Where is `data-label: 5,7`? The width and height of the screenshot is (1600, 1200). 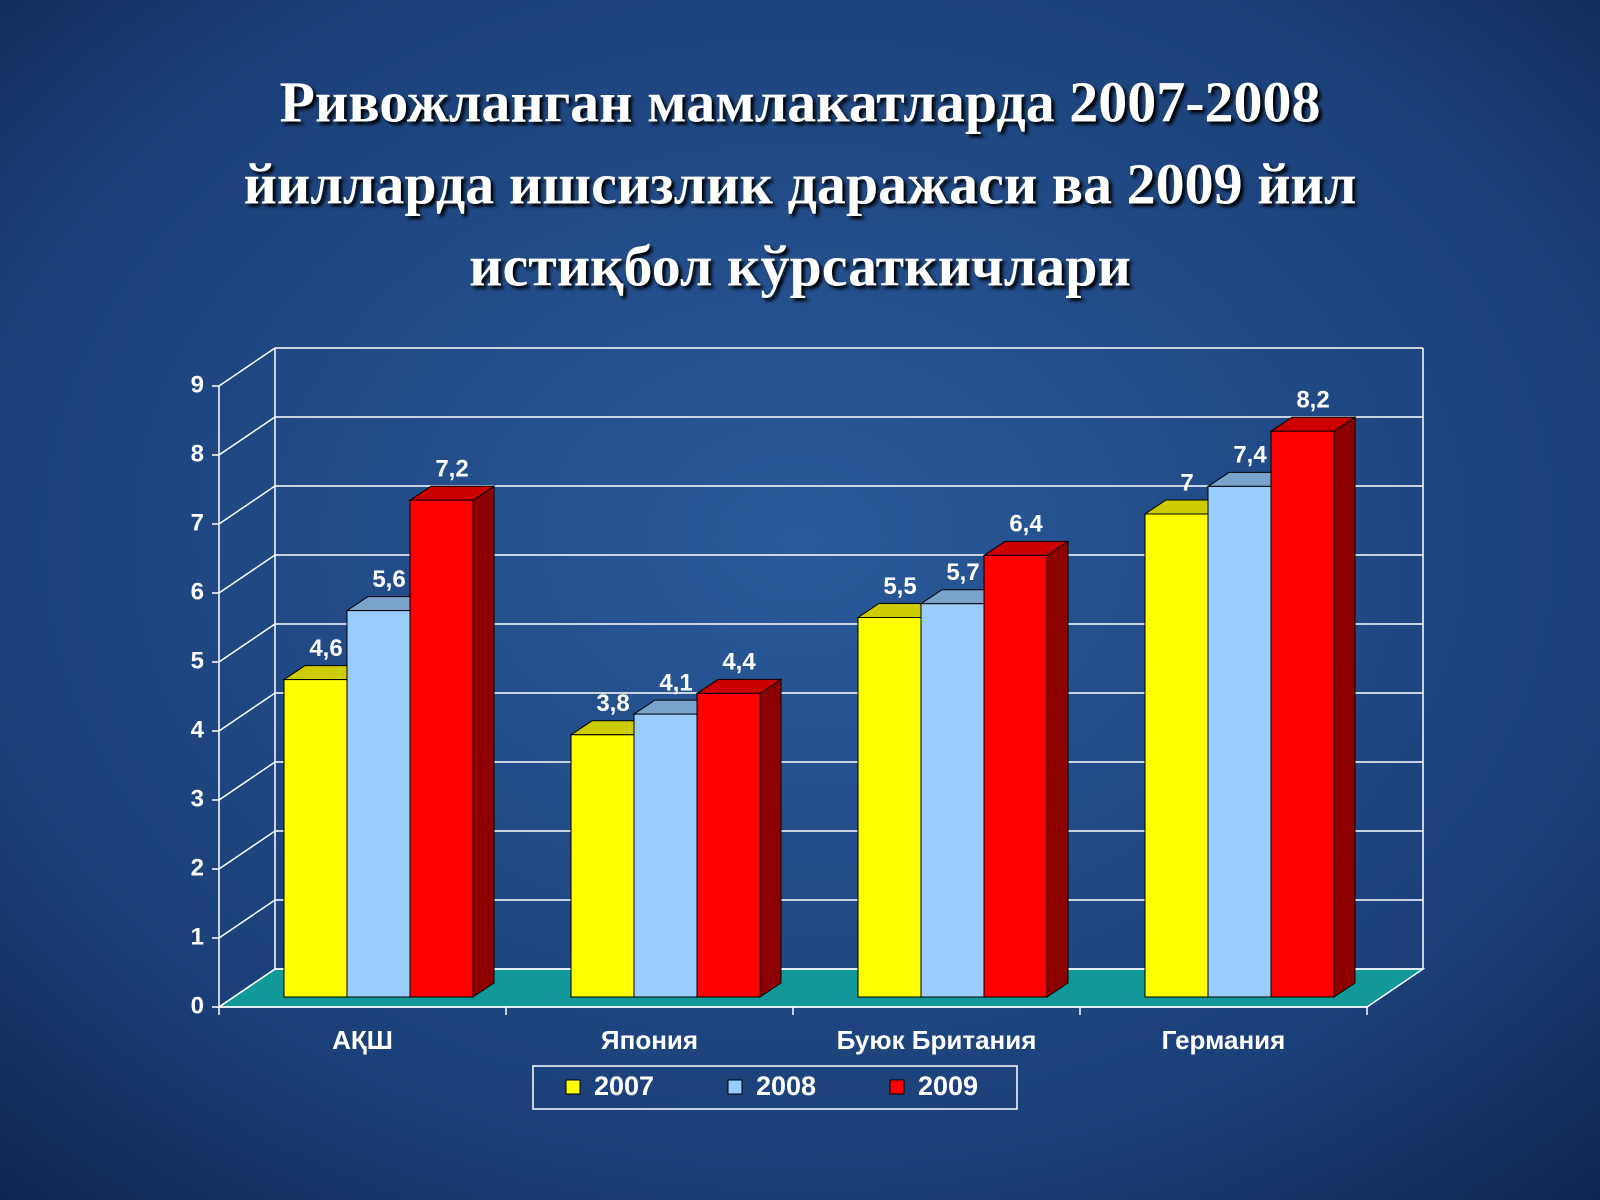 data-label: 5,7 is located at coordinates (962, 572).